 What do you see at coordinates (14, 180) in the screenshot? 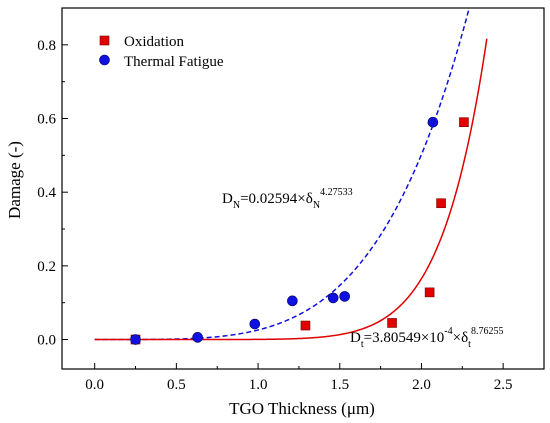
I see `y-axis-title: Damage (-)` at bounding box center [14, 180].